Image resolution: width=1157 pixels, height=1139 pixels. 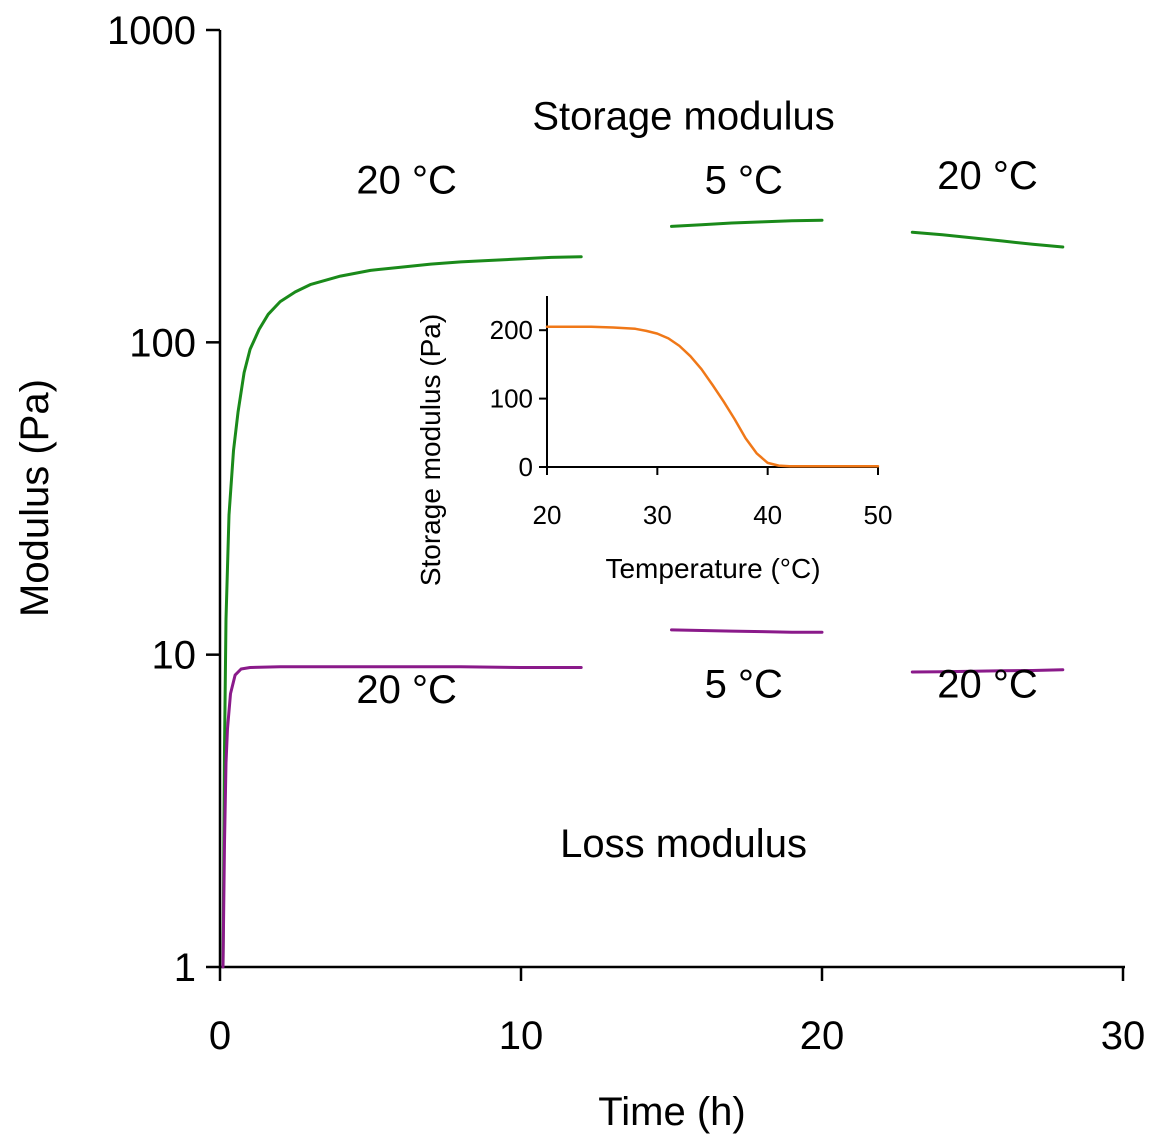 What do you see at coordinates (767, 515) in the screenshot?
I see `inset-x-tick-label: 40` at bounding box center [767, 515].